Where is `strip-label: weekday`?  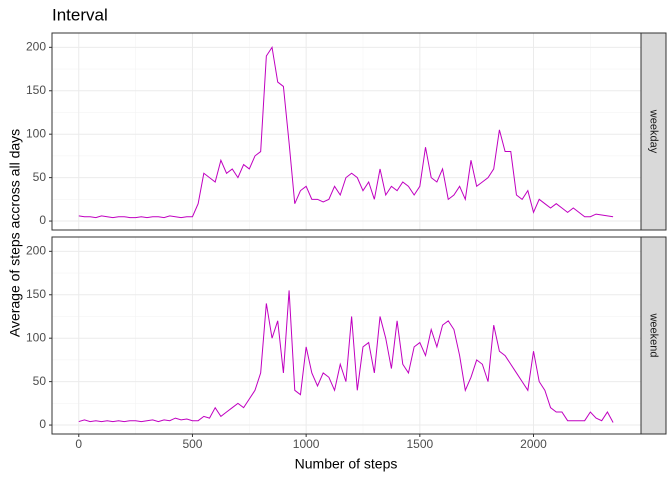 strip-label: weekday is located at coordinates (654, 131).